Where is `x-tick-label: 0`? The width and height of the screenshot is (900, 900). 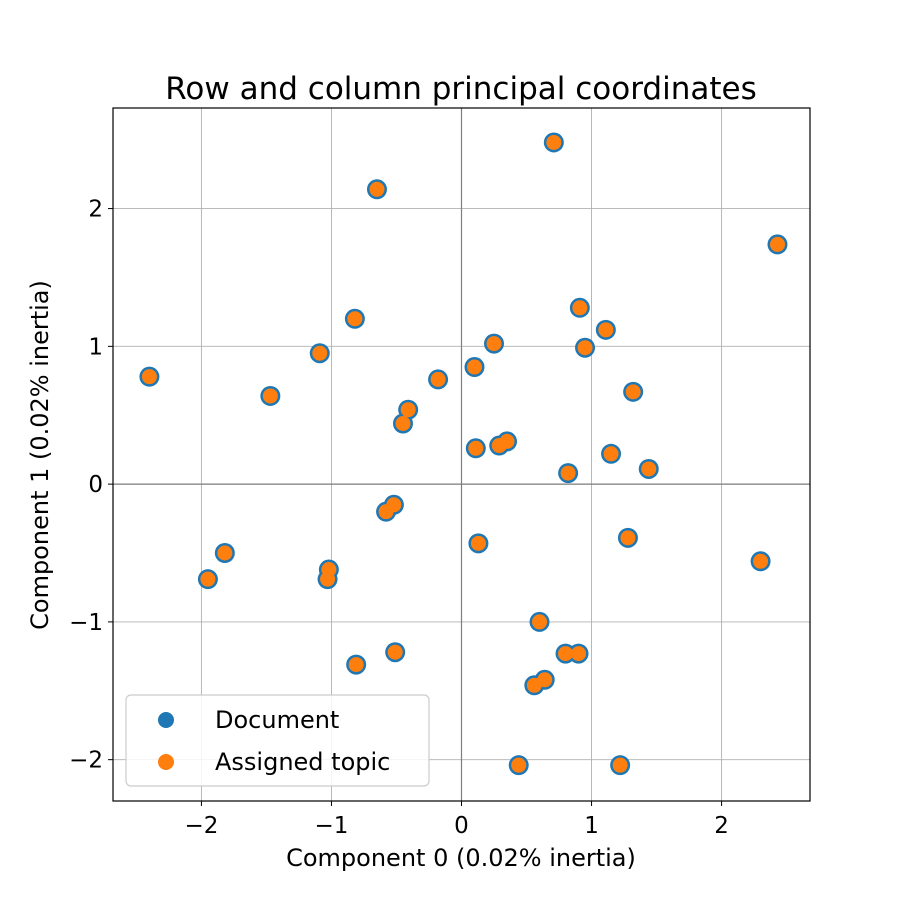
x-tick-label: 0 is located at coordinates (461, 826).